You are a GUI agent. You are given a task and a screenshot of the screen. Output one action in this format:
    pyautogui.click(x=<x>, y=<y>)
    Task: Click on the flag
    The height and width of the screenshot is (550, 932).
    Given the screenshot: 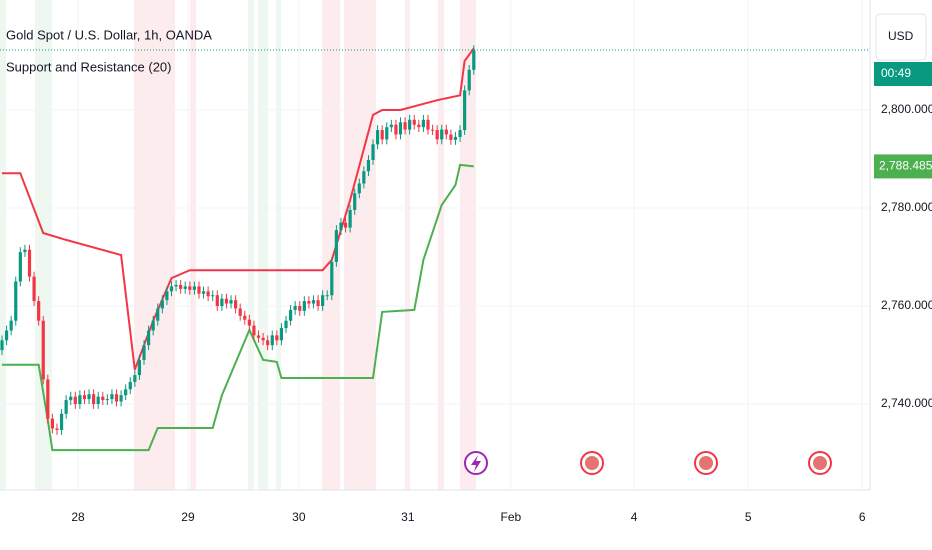 What is the action you would take?
    pyautogui.click(x=592, y=463)
    